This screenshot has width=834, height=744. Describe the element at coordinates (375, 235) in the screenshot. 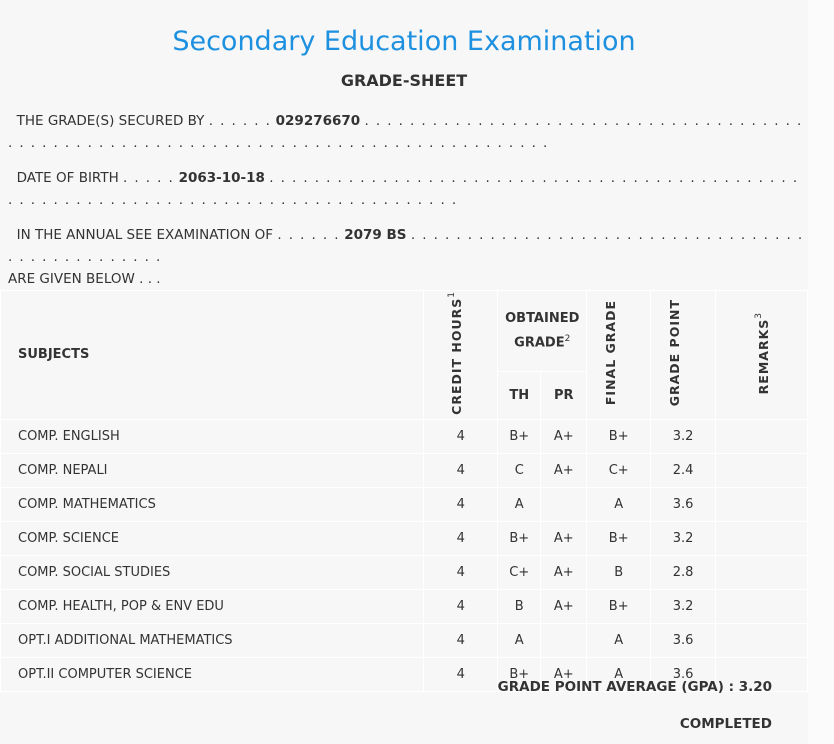

I see `exam-value: 2079 BS` at that location.